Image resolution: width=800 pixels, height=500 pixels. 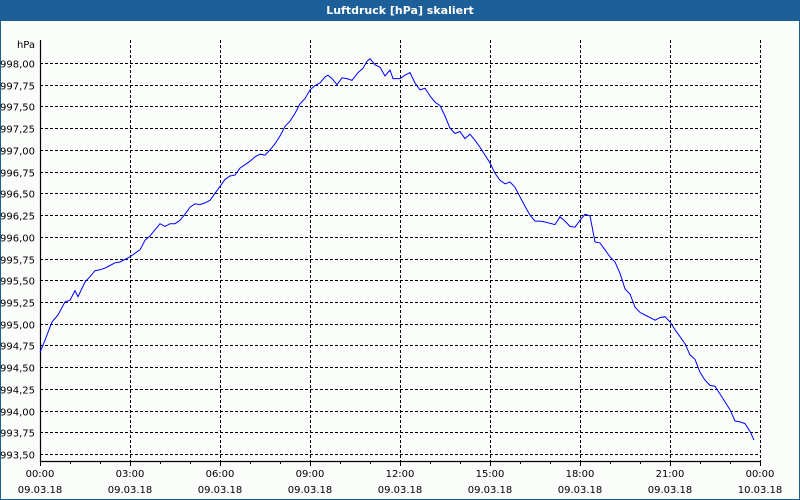 What do you see at coordinates (17, 87) in the screenshot?
I see `y-tick-label: 997,75` at bounding box center [17, 87].